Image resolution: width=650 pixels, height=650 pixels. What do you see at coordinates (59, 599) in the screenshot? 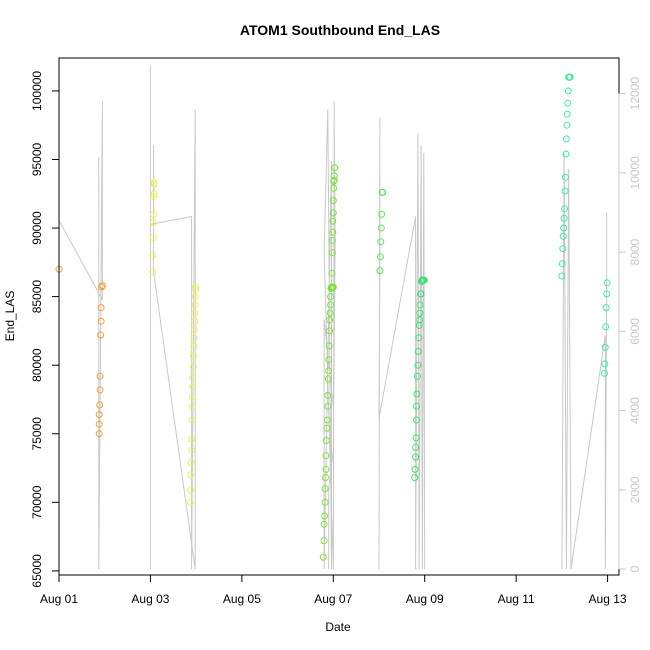
I see `x-tick-label: Aug 01` at bounding box center [59, 599].